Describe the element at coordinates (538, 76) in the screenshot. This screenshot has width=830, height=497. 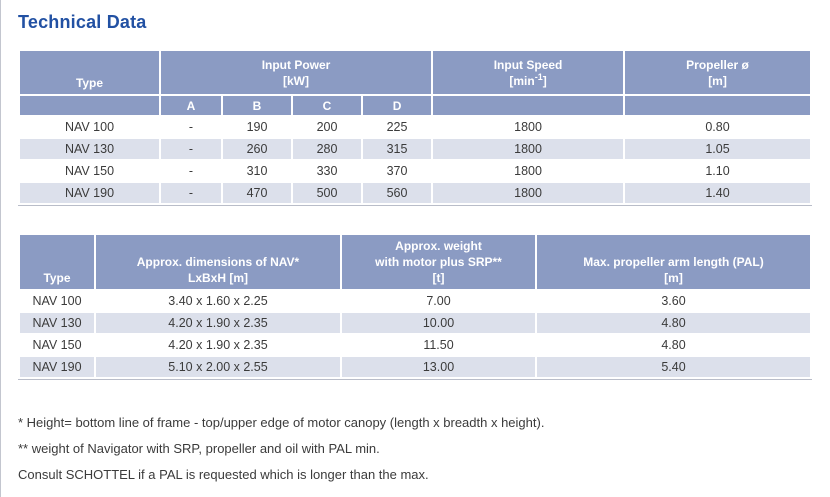
I see `superscript: -1` at that location.